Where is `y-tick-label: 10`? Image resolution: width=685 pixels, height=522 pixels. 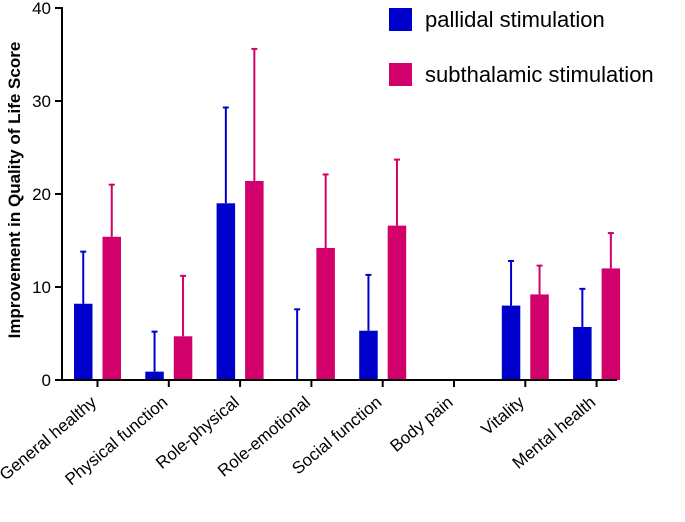
y-tick-label: 10 is located at coordinates (41, 287).